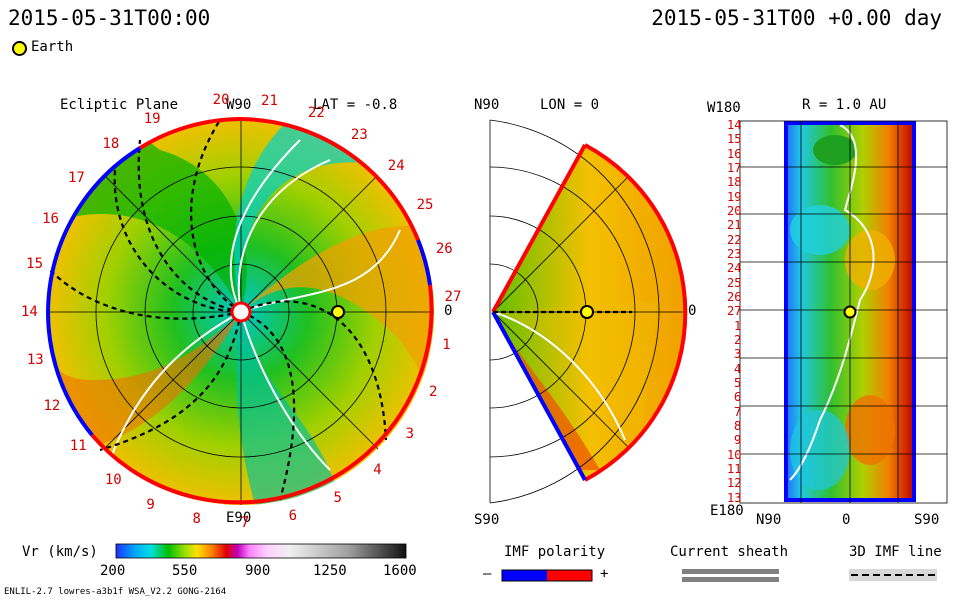 The height and width of the screenshot is (600, 960). Describe the element at coordinates (446, 345) in the screenshot. I see `rotation-label: 1` at that location.